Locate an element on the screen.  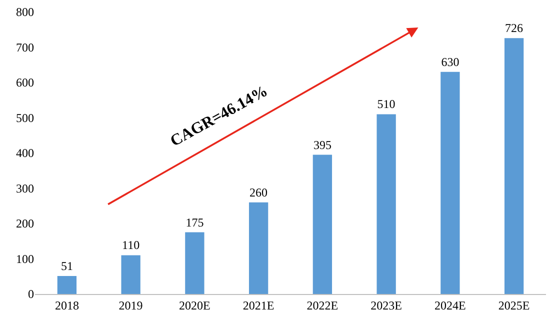
y-tick-label: 700 is located at coordinates (25, 47).